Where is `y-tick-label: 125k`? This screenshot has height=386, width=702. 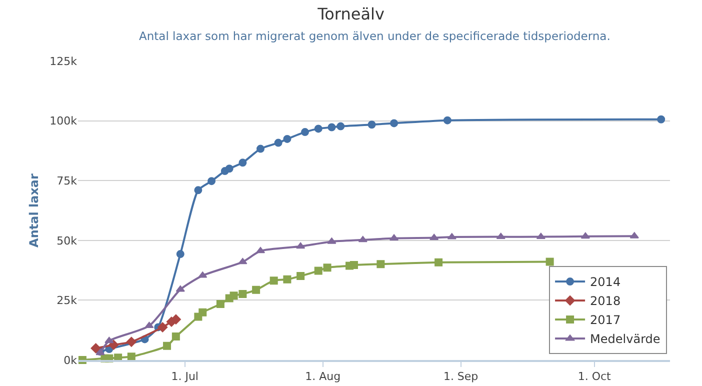 y-tick-label: 125k is located at coordinates (64, 61).